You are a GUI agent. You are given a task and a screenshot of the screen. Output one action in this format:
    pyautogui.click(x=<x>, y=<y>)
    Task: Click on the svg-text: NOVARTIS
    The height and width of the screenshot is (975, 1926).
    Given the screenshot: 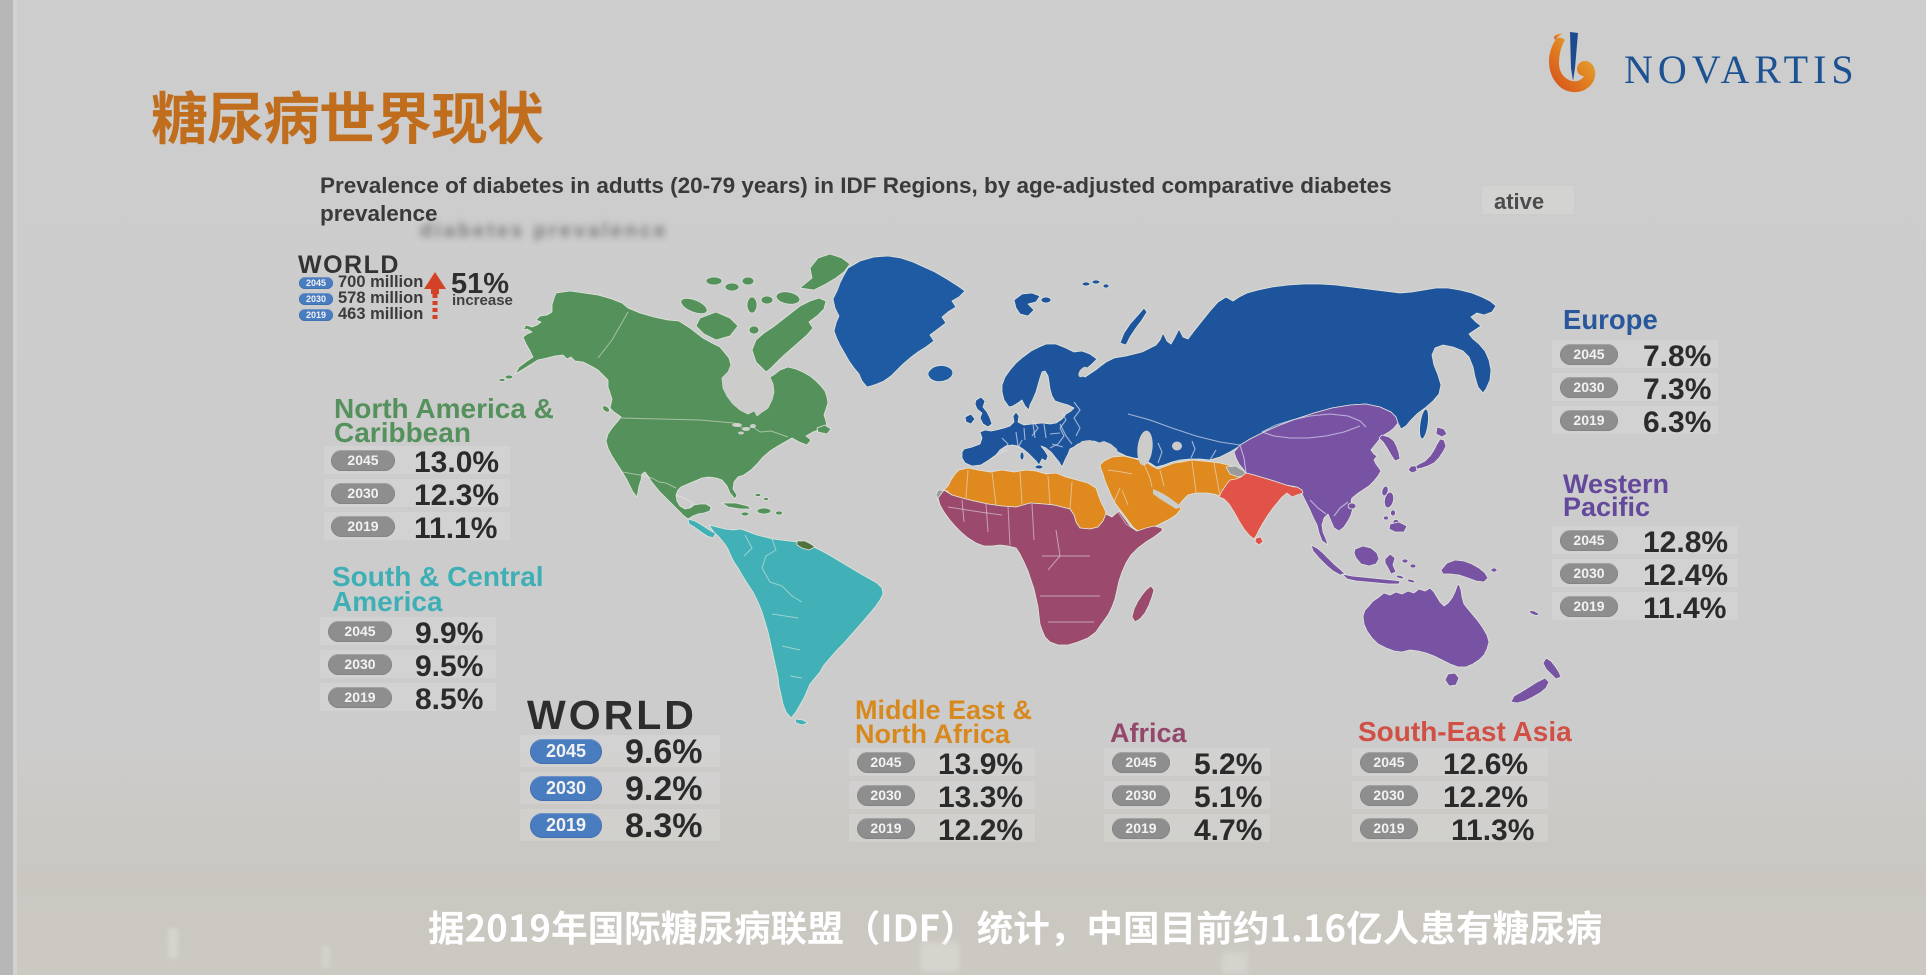 What is the action you would take?
    pyautogui.click(x=1741, y=69)
    